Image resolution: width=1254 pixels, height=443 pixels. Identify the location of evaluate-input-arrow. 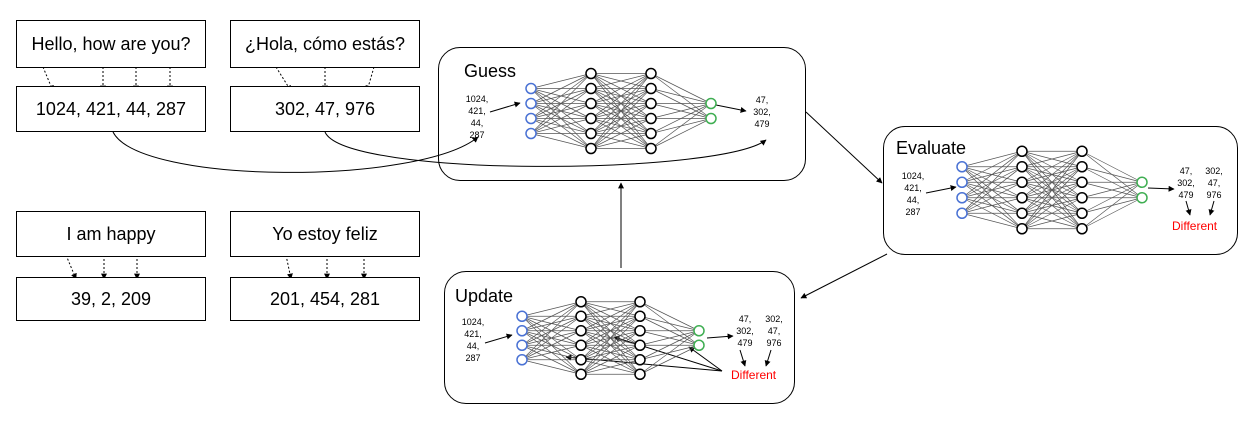
(941, 189).